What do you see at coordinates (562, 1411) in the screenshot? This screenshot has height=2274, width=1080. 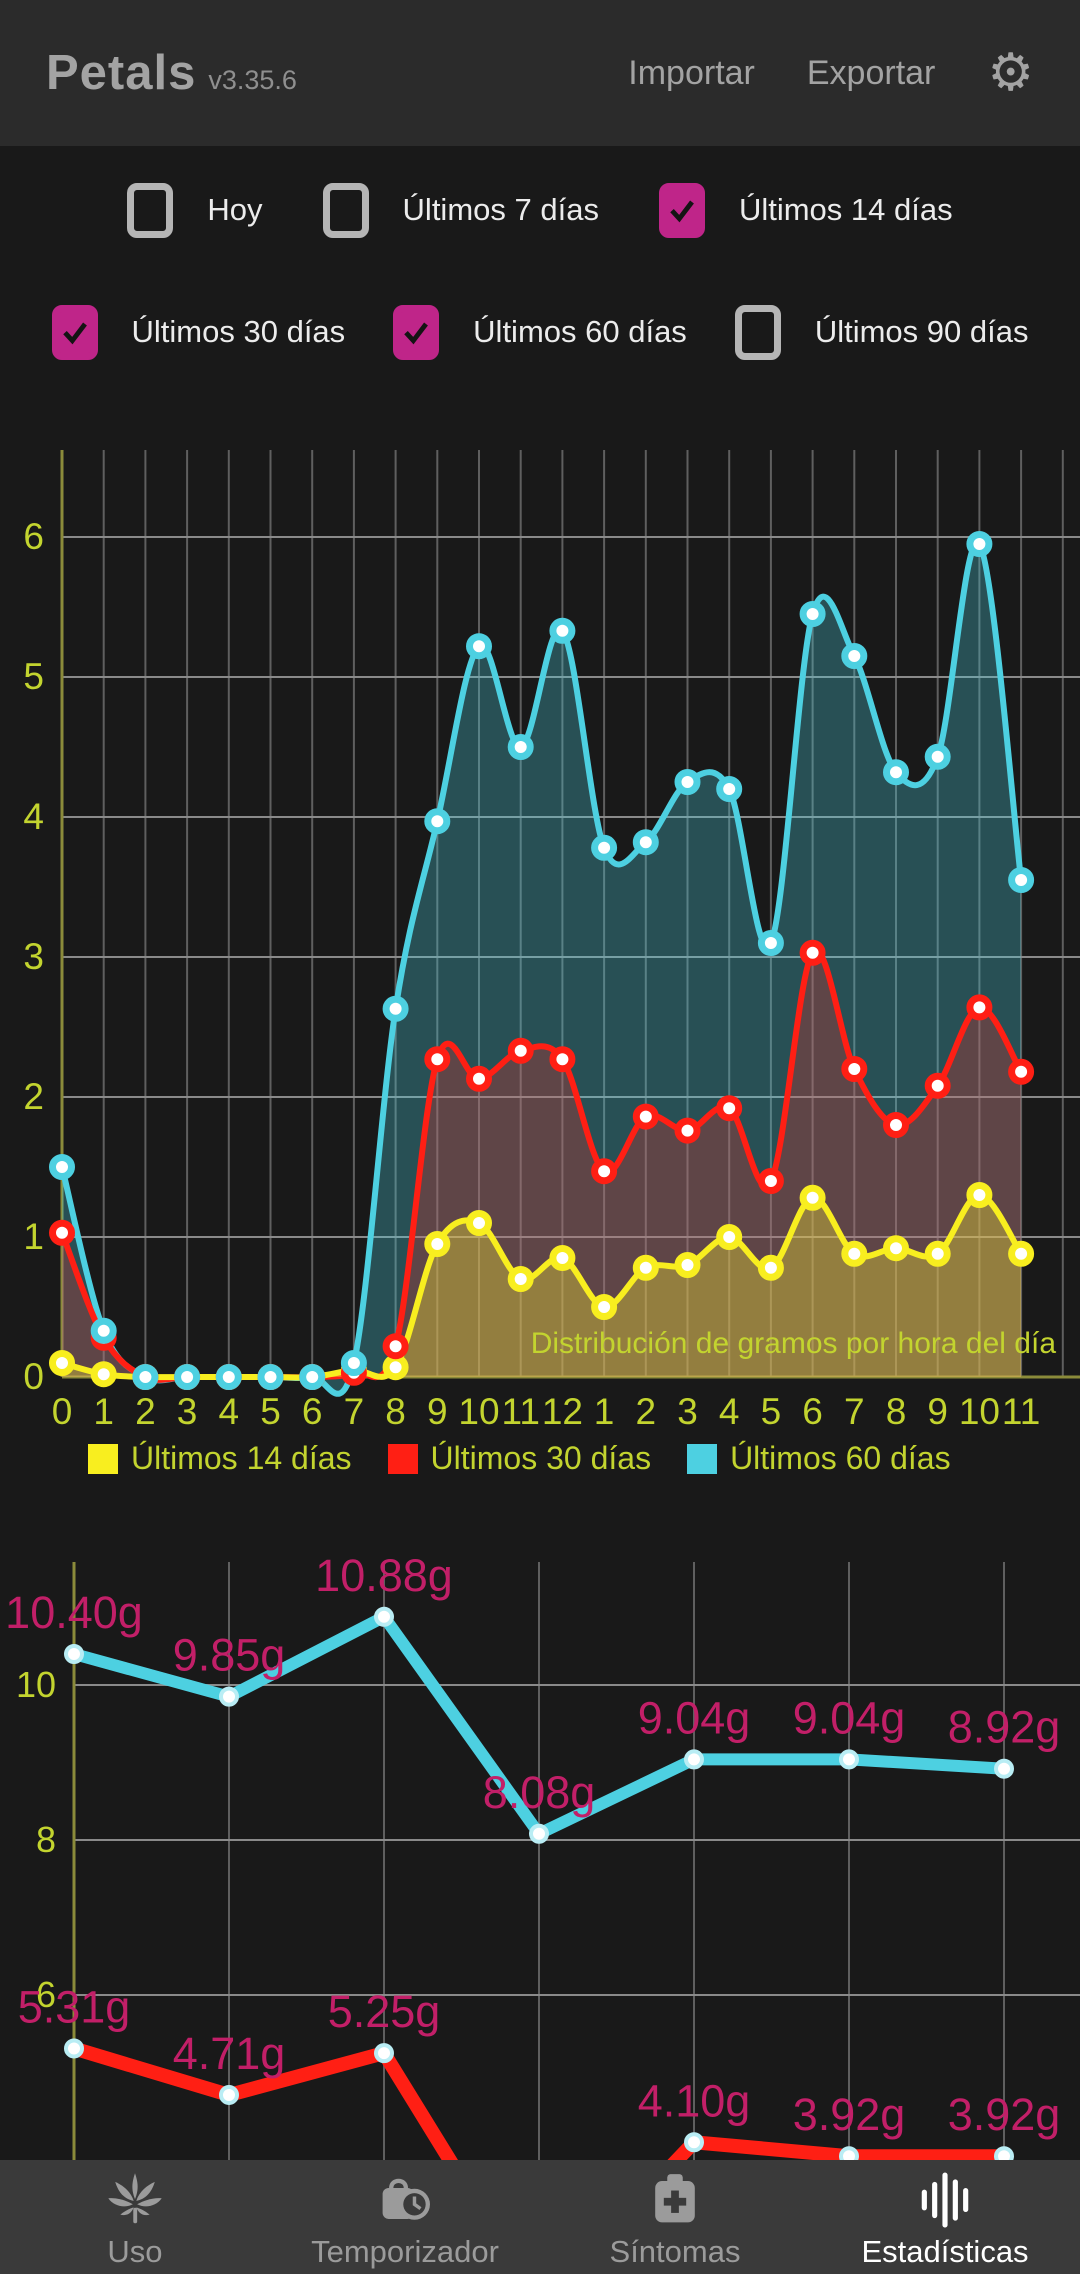 I see `x-axis-tick: 12` at bounding box center [562, 1411].